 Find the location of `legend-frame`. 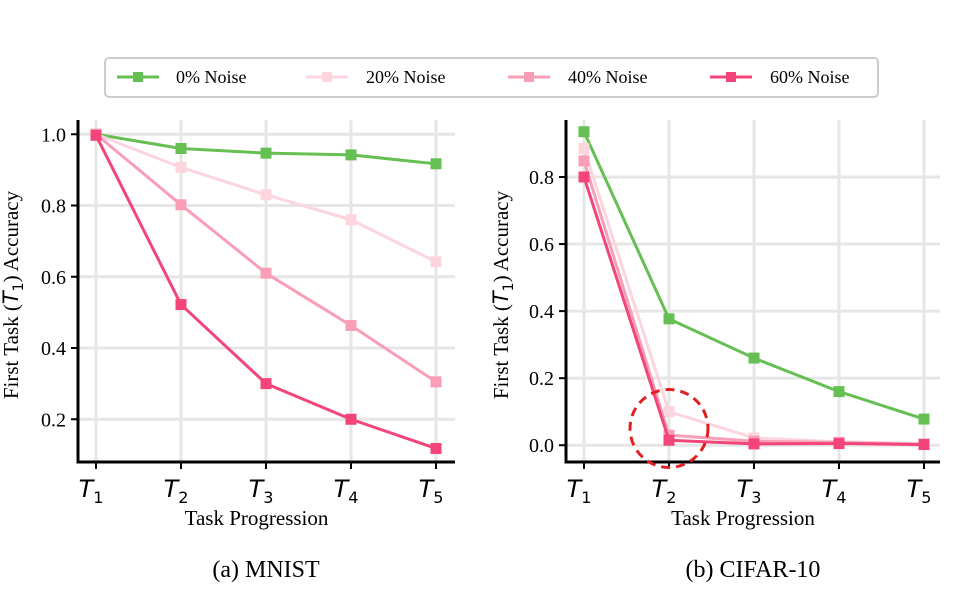

legend-frame is located at coordinates (491, 77).